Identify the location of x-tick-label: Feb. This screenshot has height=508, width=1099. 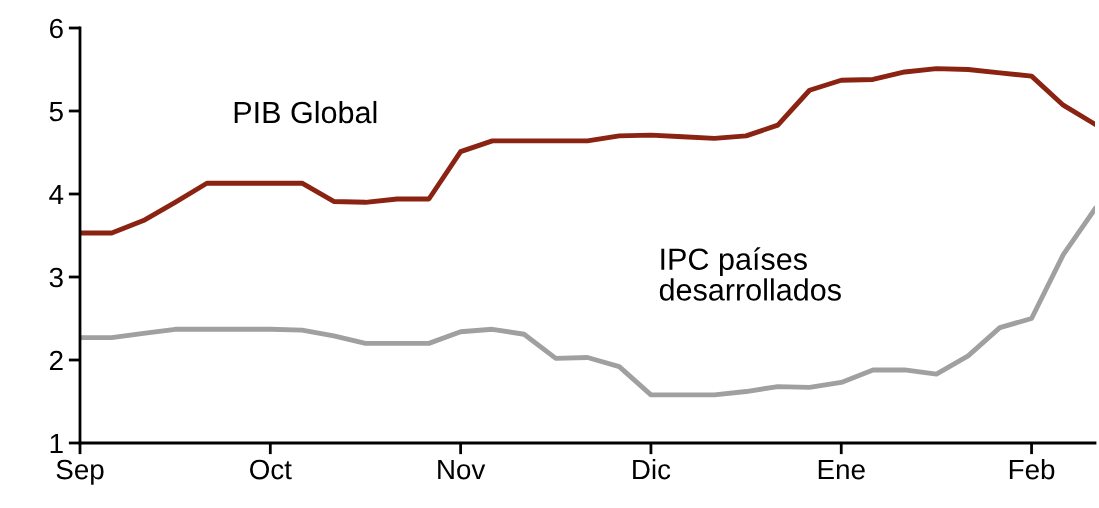
(1032, 469).